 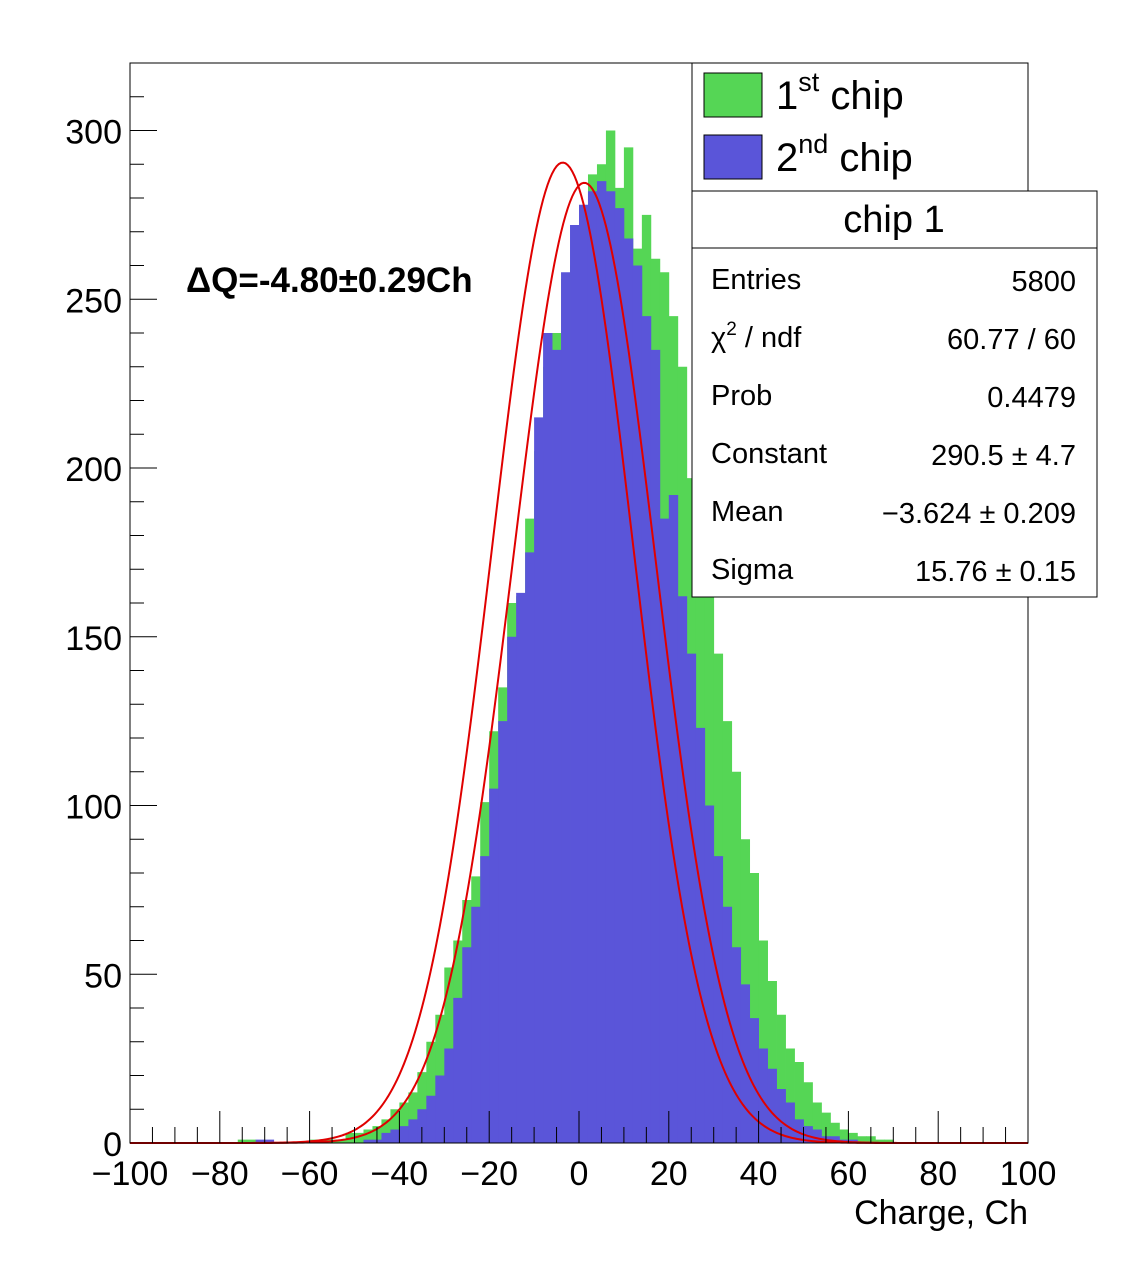 I want to click on legend-label: 2nd chip, so click(x=844, y=154).